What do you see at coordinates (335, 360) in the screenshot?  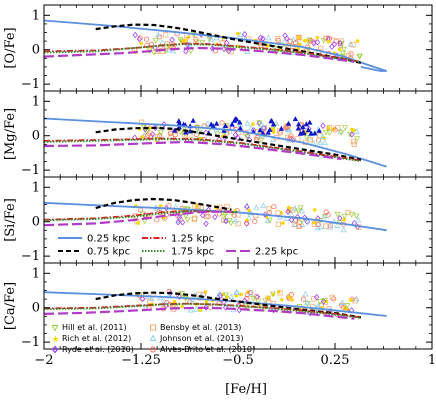 I see `x-tick-label: 0.25` at bounding box center [335, 360].